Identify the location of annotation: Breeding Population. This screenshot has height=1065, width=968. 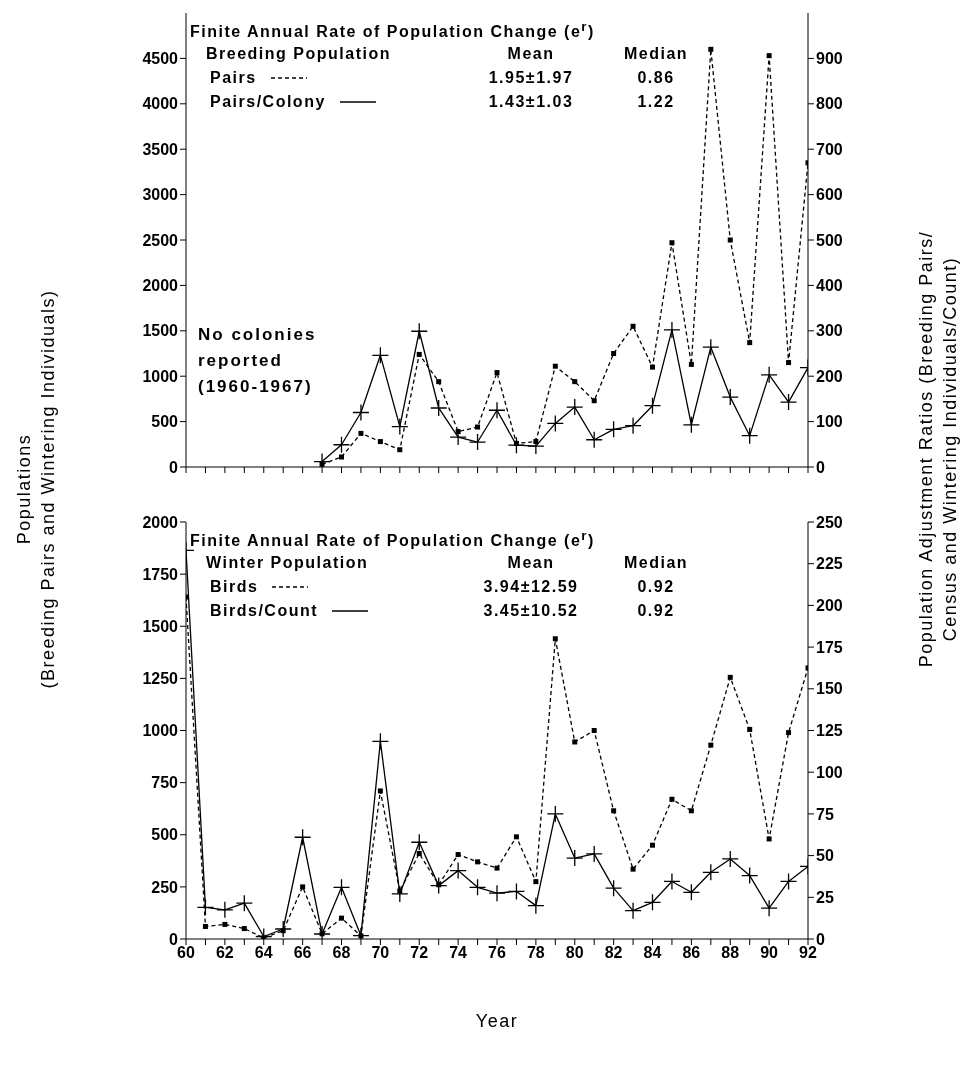
(299, 54).